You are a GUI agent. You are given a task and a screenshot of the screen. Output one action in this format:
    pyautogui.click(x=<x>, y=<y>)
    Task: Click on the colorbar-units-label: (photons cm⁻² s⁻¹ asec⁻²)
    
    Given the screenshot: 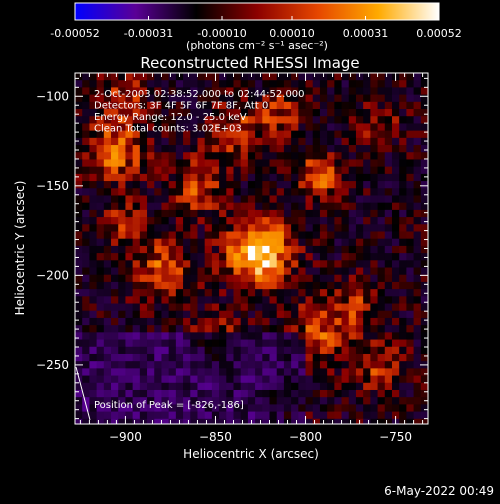 What is the action you would take?
    pyautogui.click(x=257, y=45)
    